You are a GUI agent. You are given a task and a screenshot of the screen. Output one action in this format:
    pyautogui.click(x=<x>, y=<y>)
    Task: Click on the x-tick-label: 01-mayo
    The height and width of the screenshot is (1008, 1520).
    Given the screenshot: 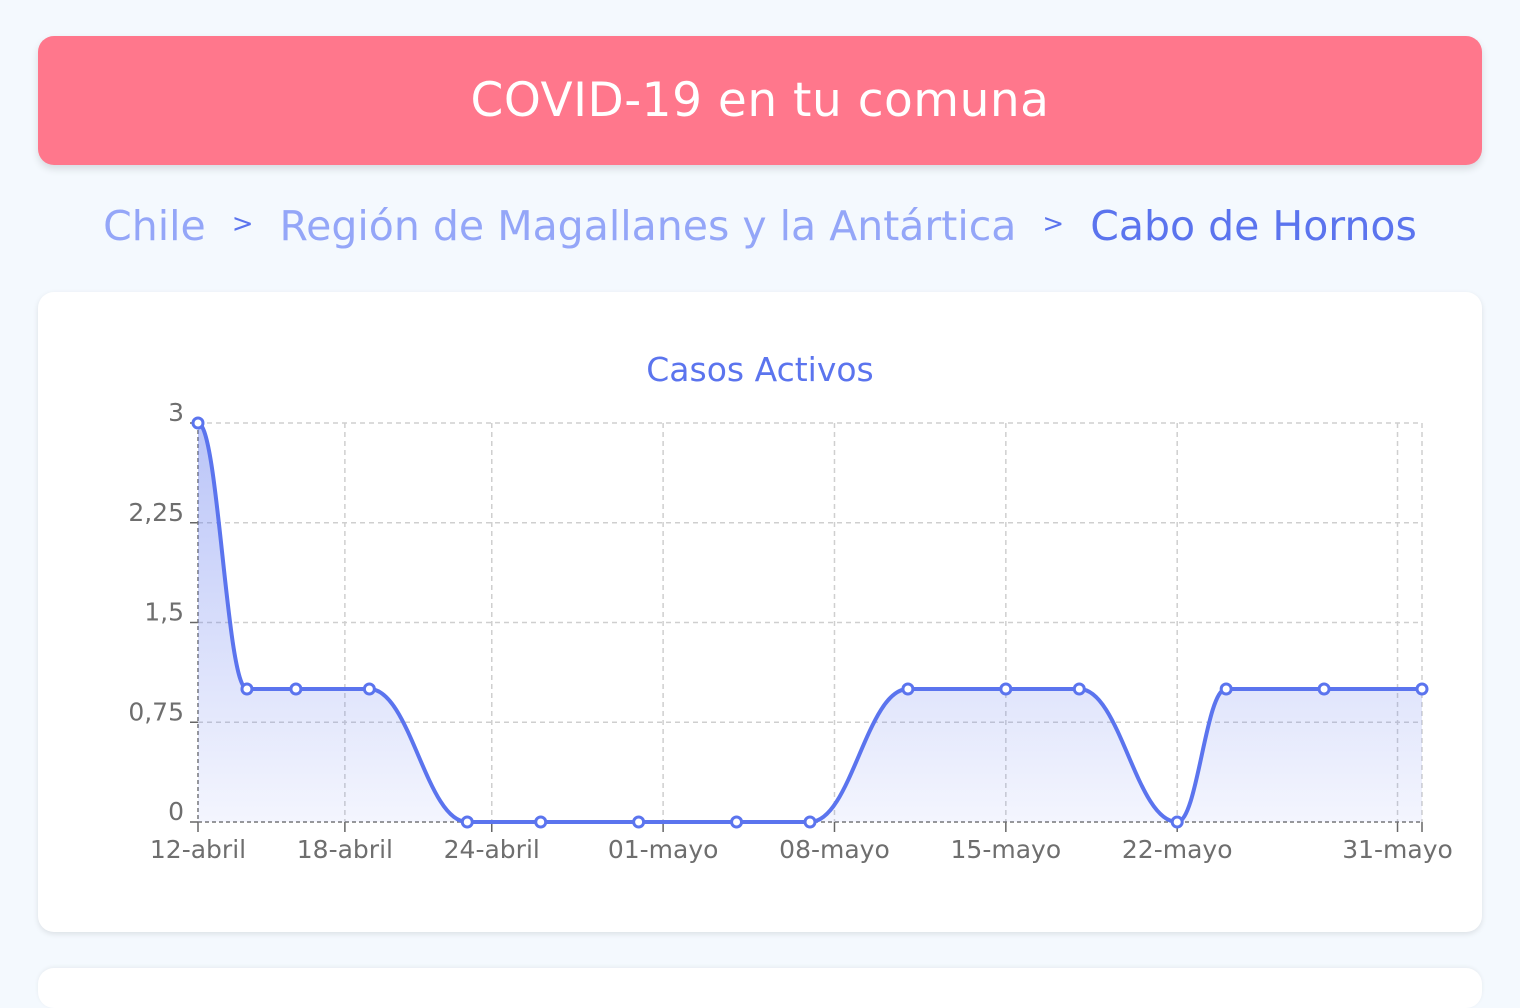 What is the action you would take?
    pyautogui.click(x=663, y=849)
    